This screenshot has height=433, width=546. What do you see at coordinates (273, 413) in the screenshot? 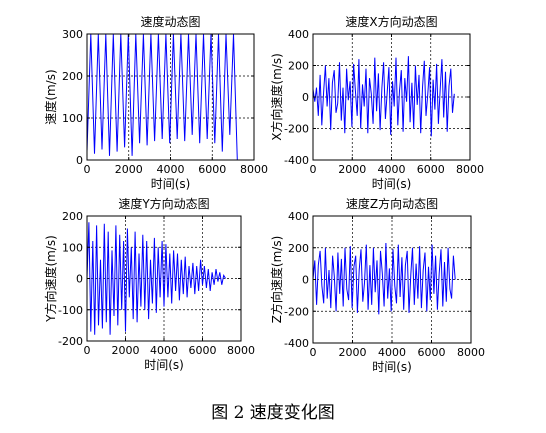
I see `figure-caption: 图 2 速度变化图` at bounding box center [273, 413].